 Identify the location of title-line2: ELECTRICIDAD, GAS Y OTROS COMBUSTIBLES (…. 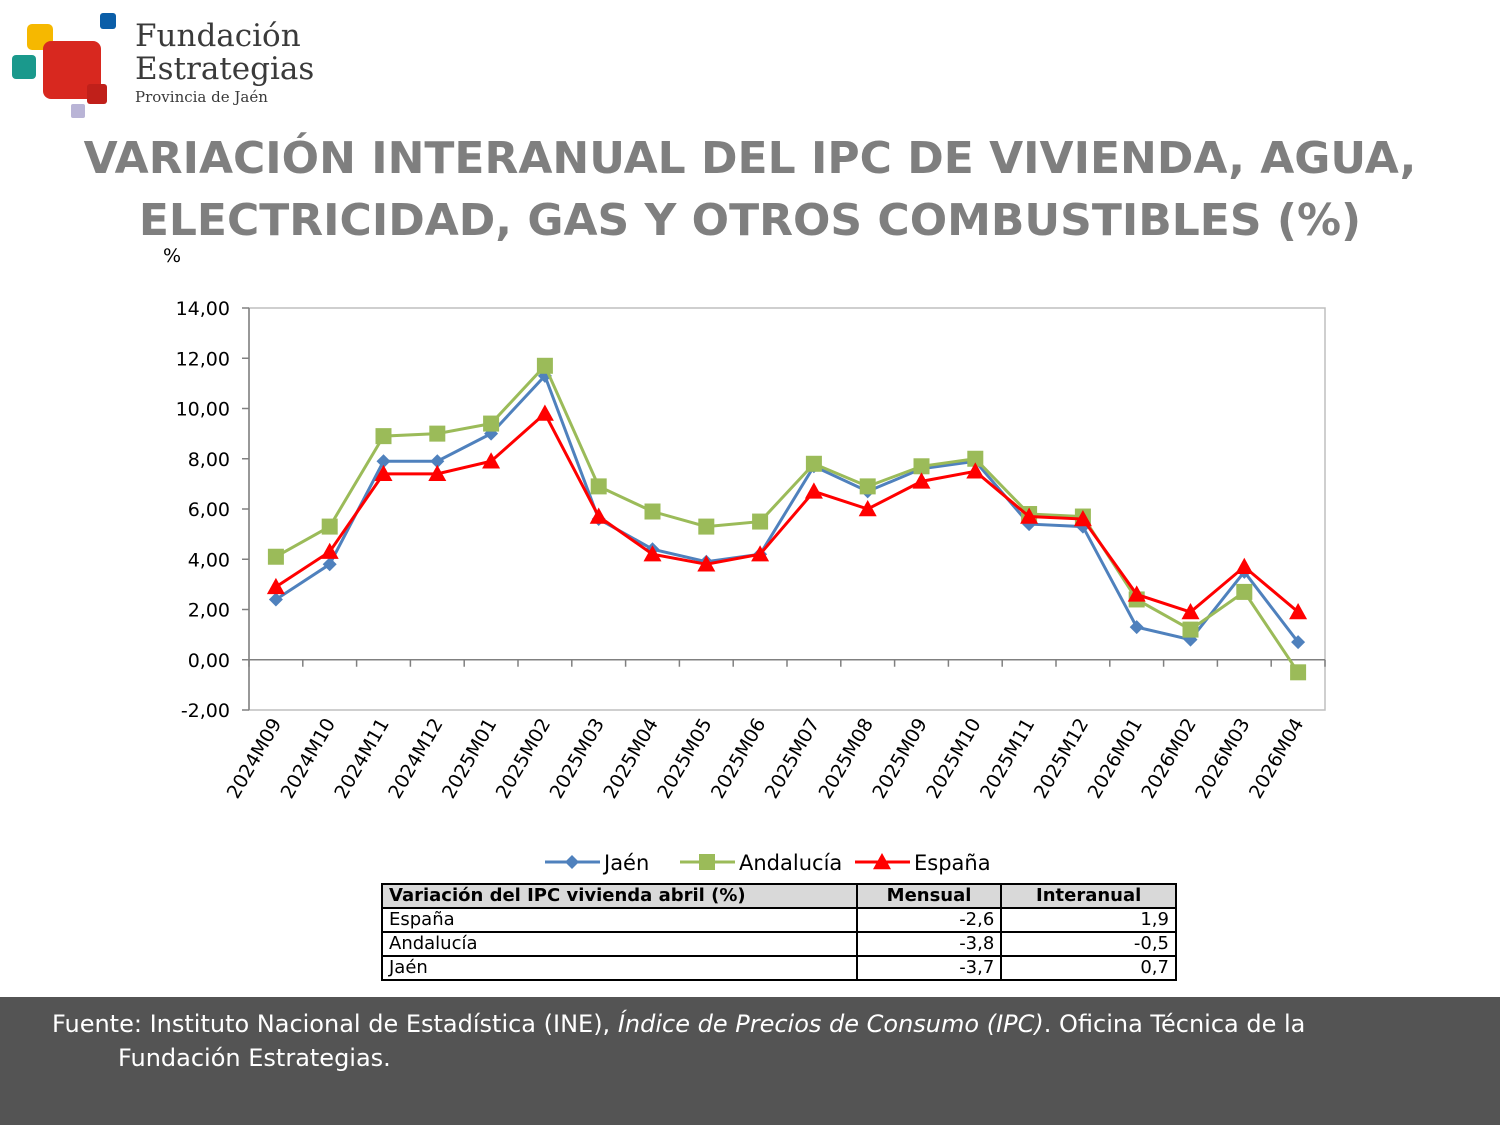
(750, 220).